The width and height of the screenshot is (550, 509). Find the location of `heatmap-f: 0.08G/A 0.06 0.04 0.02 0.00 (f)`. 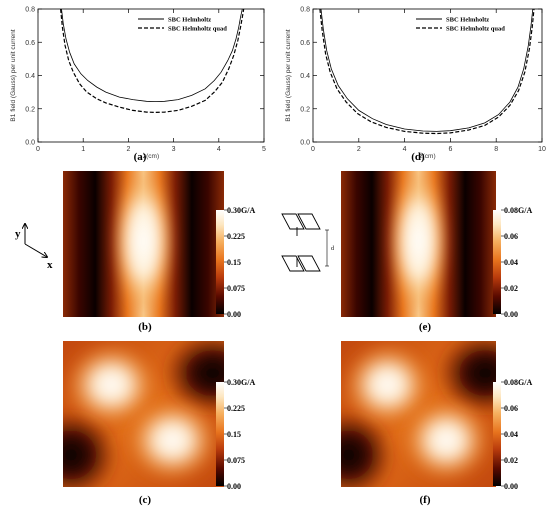

heatmap-f: 0.08G/A 0.06 0.04 0.02 0.00 (f) is located at coordinates (436, 423).